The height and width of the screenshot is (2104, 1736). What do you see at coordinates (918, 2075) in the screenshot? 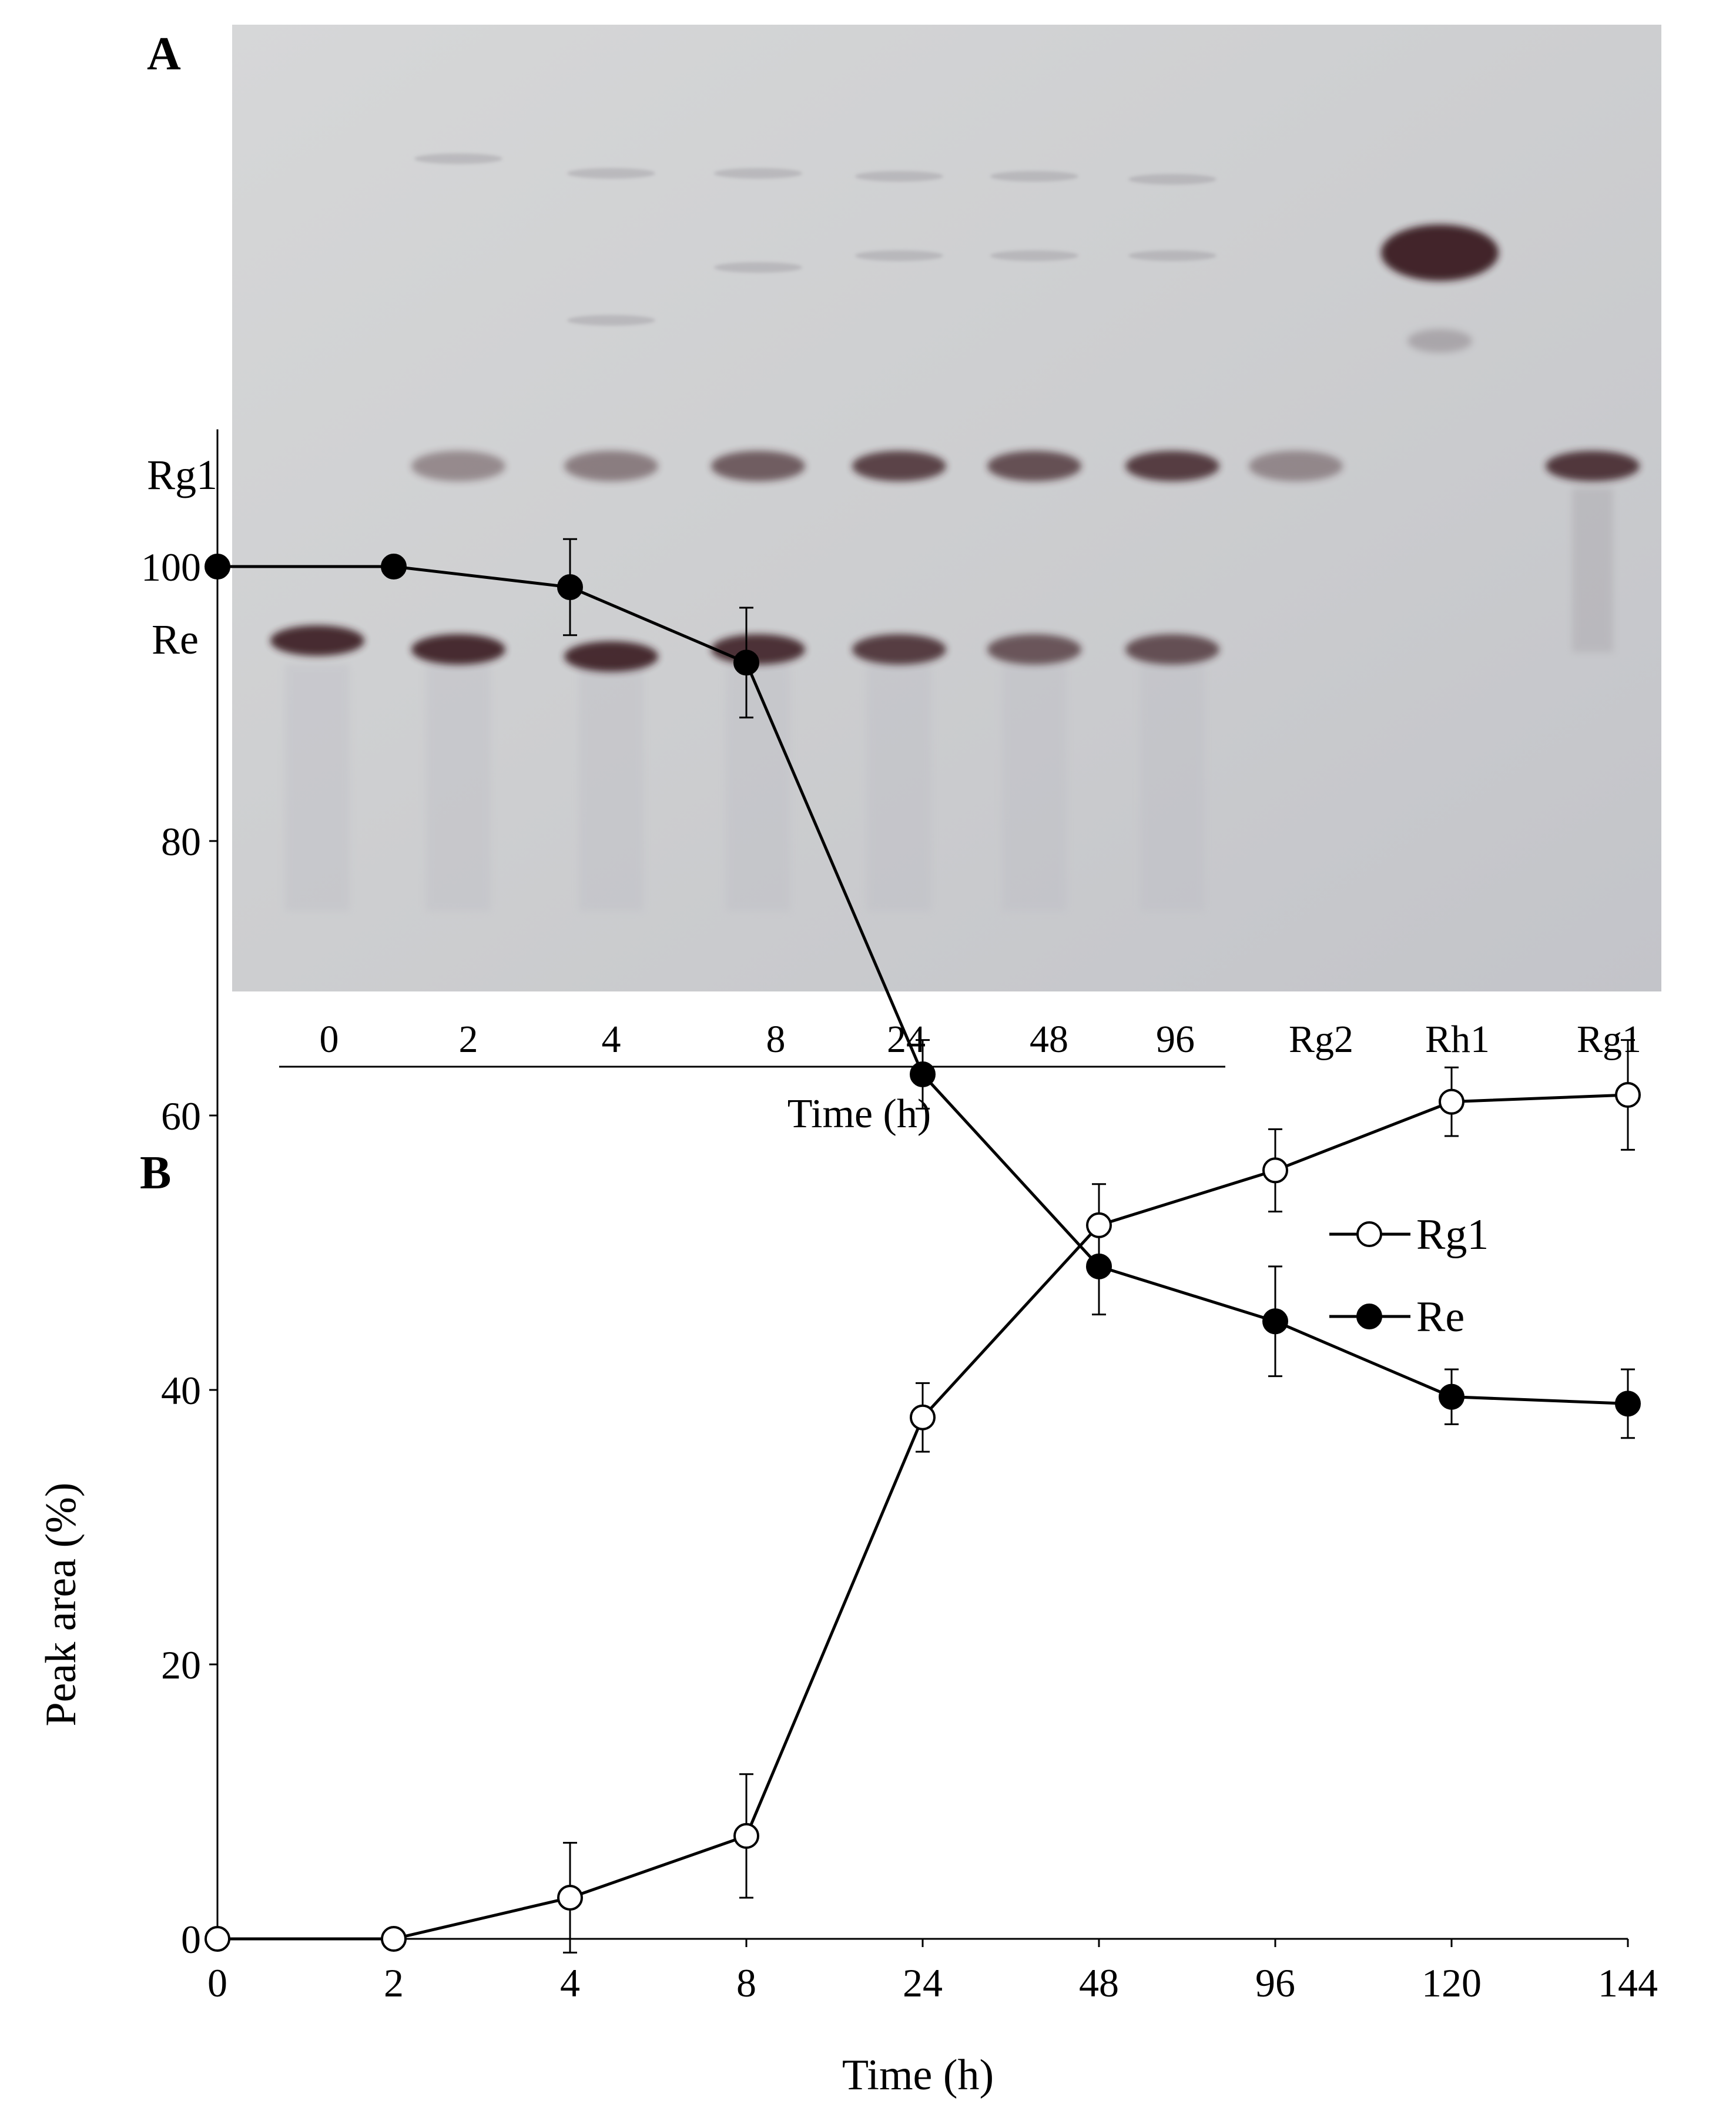
I see `x-axis-label: Time (h)` at bounding box center [918, 2075].